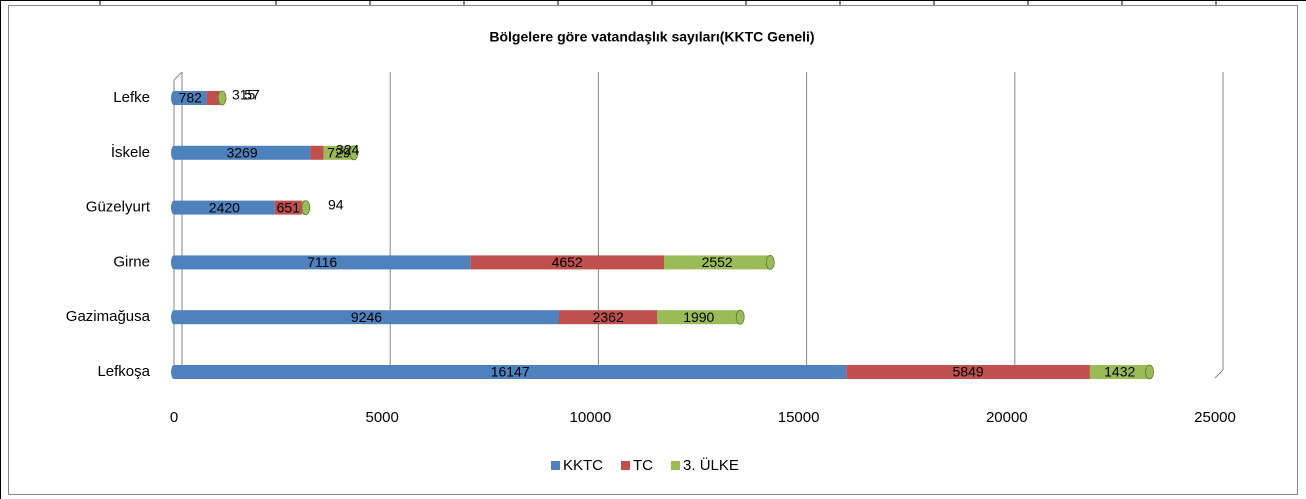  I want to click on data-label: 651, so click(289, 207).